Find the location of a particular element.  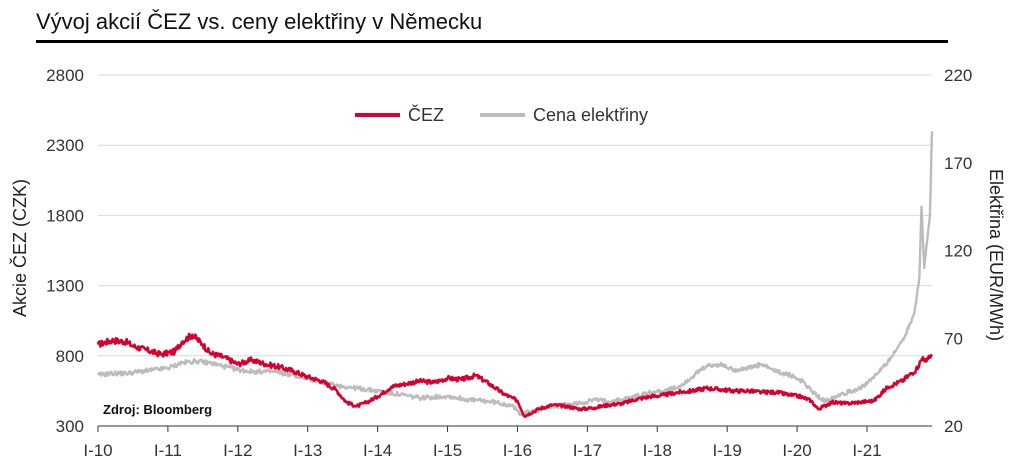

y-right-tick-label: 170 is located at coordinates (958, 163).